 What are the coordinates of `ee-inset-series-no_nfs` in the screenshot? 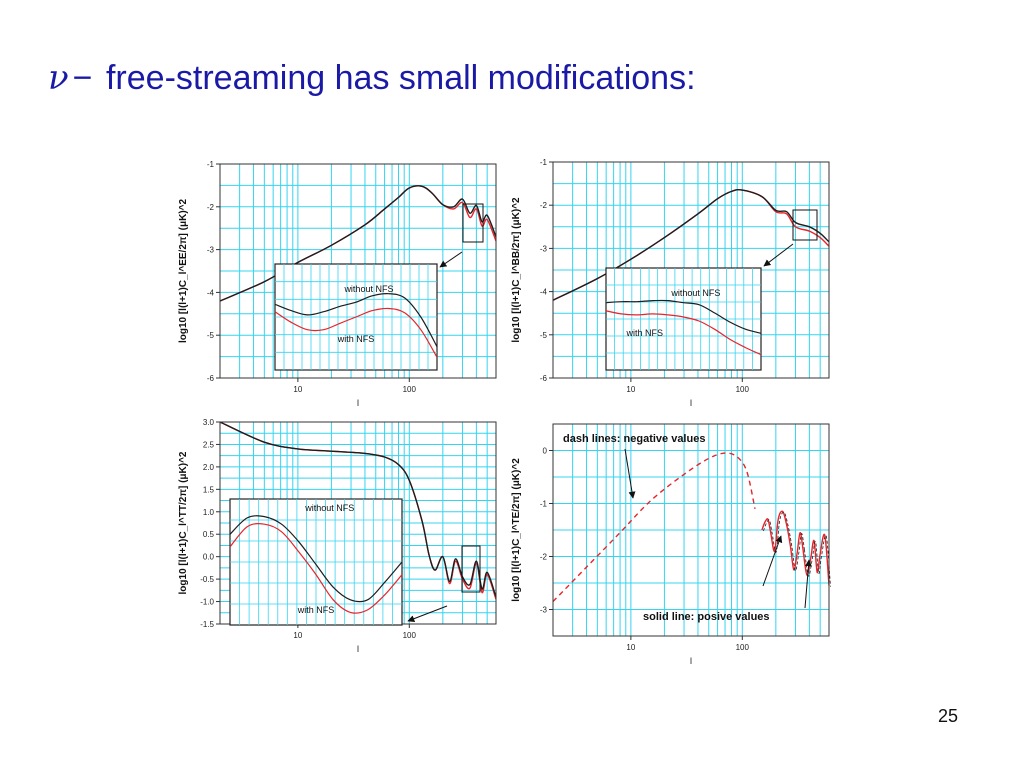 It's located at (356, 320).